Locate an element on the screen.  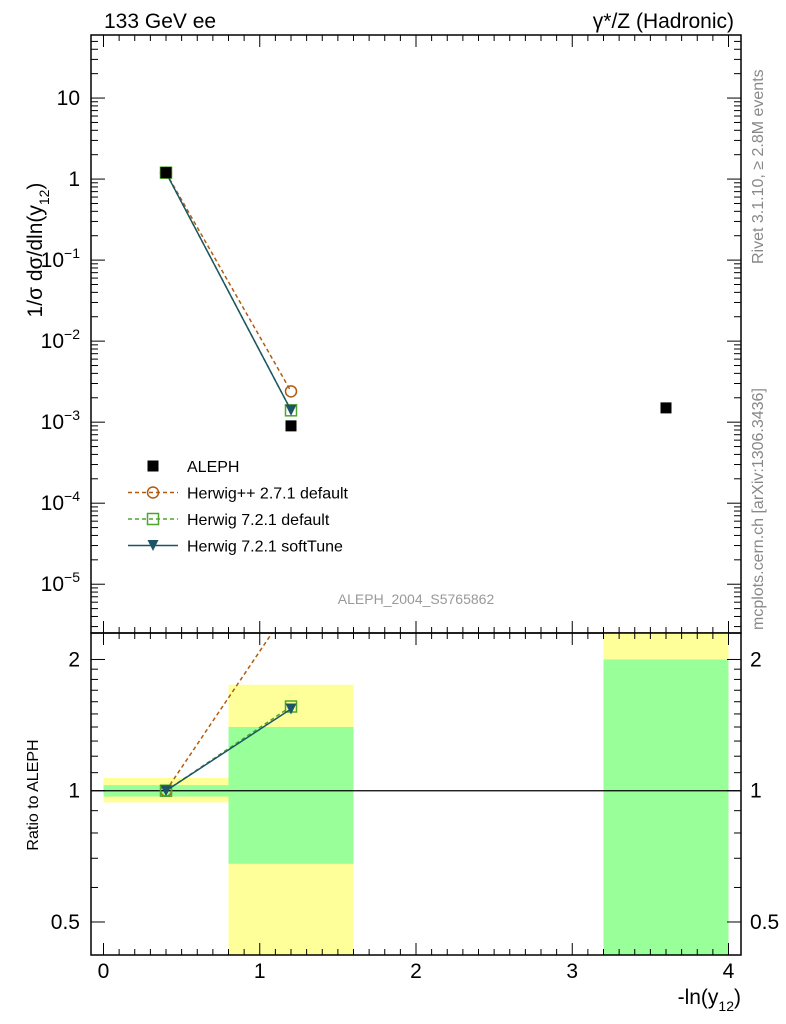
mcplots-label: mcplots.cern.ch [arXiv:1306.3436] is located at coordinates (758, 509).